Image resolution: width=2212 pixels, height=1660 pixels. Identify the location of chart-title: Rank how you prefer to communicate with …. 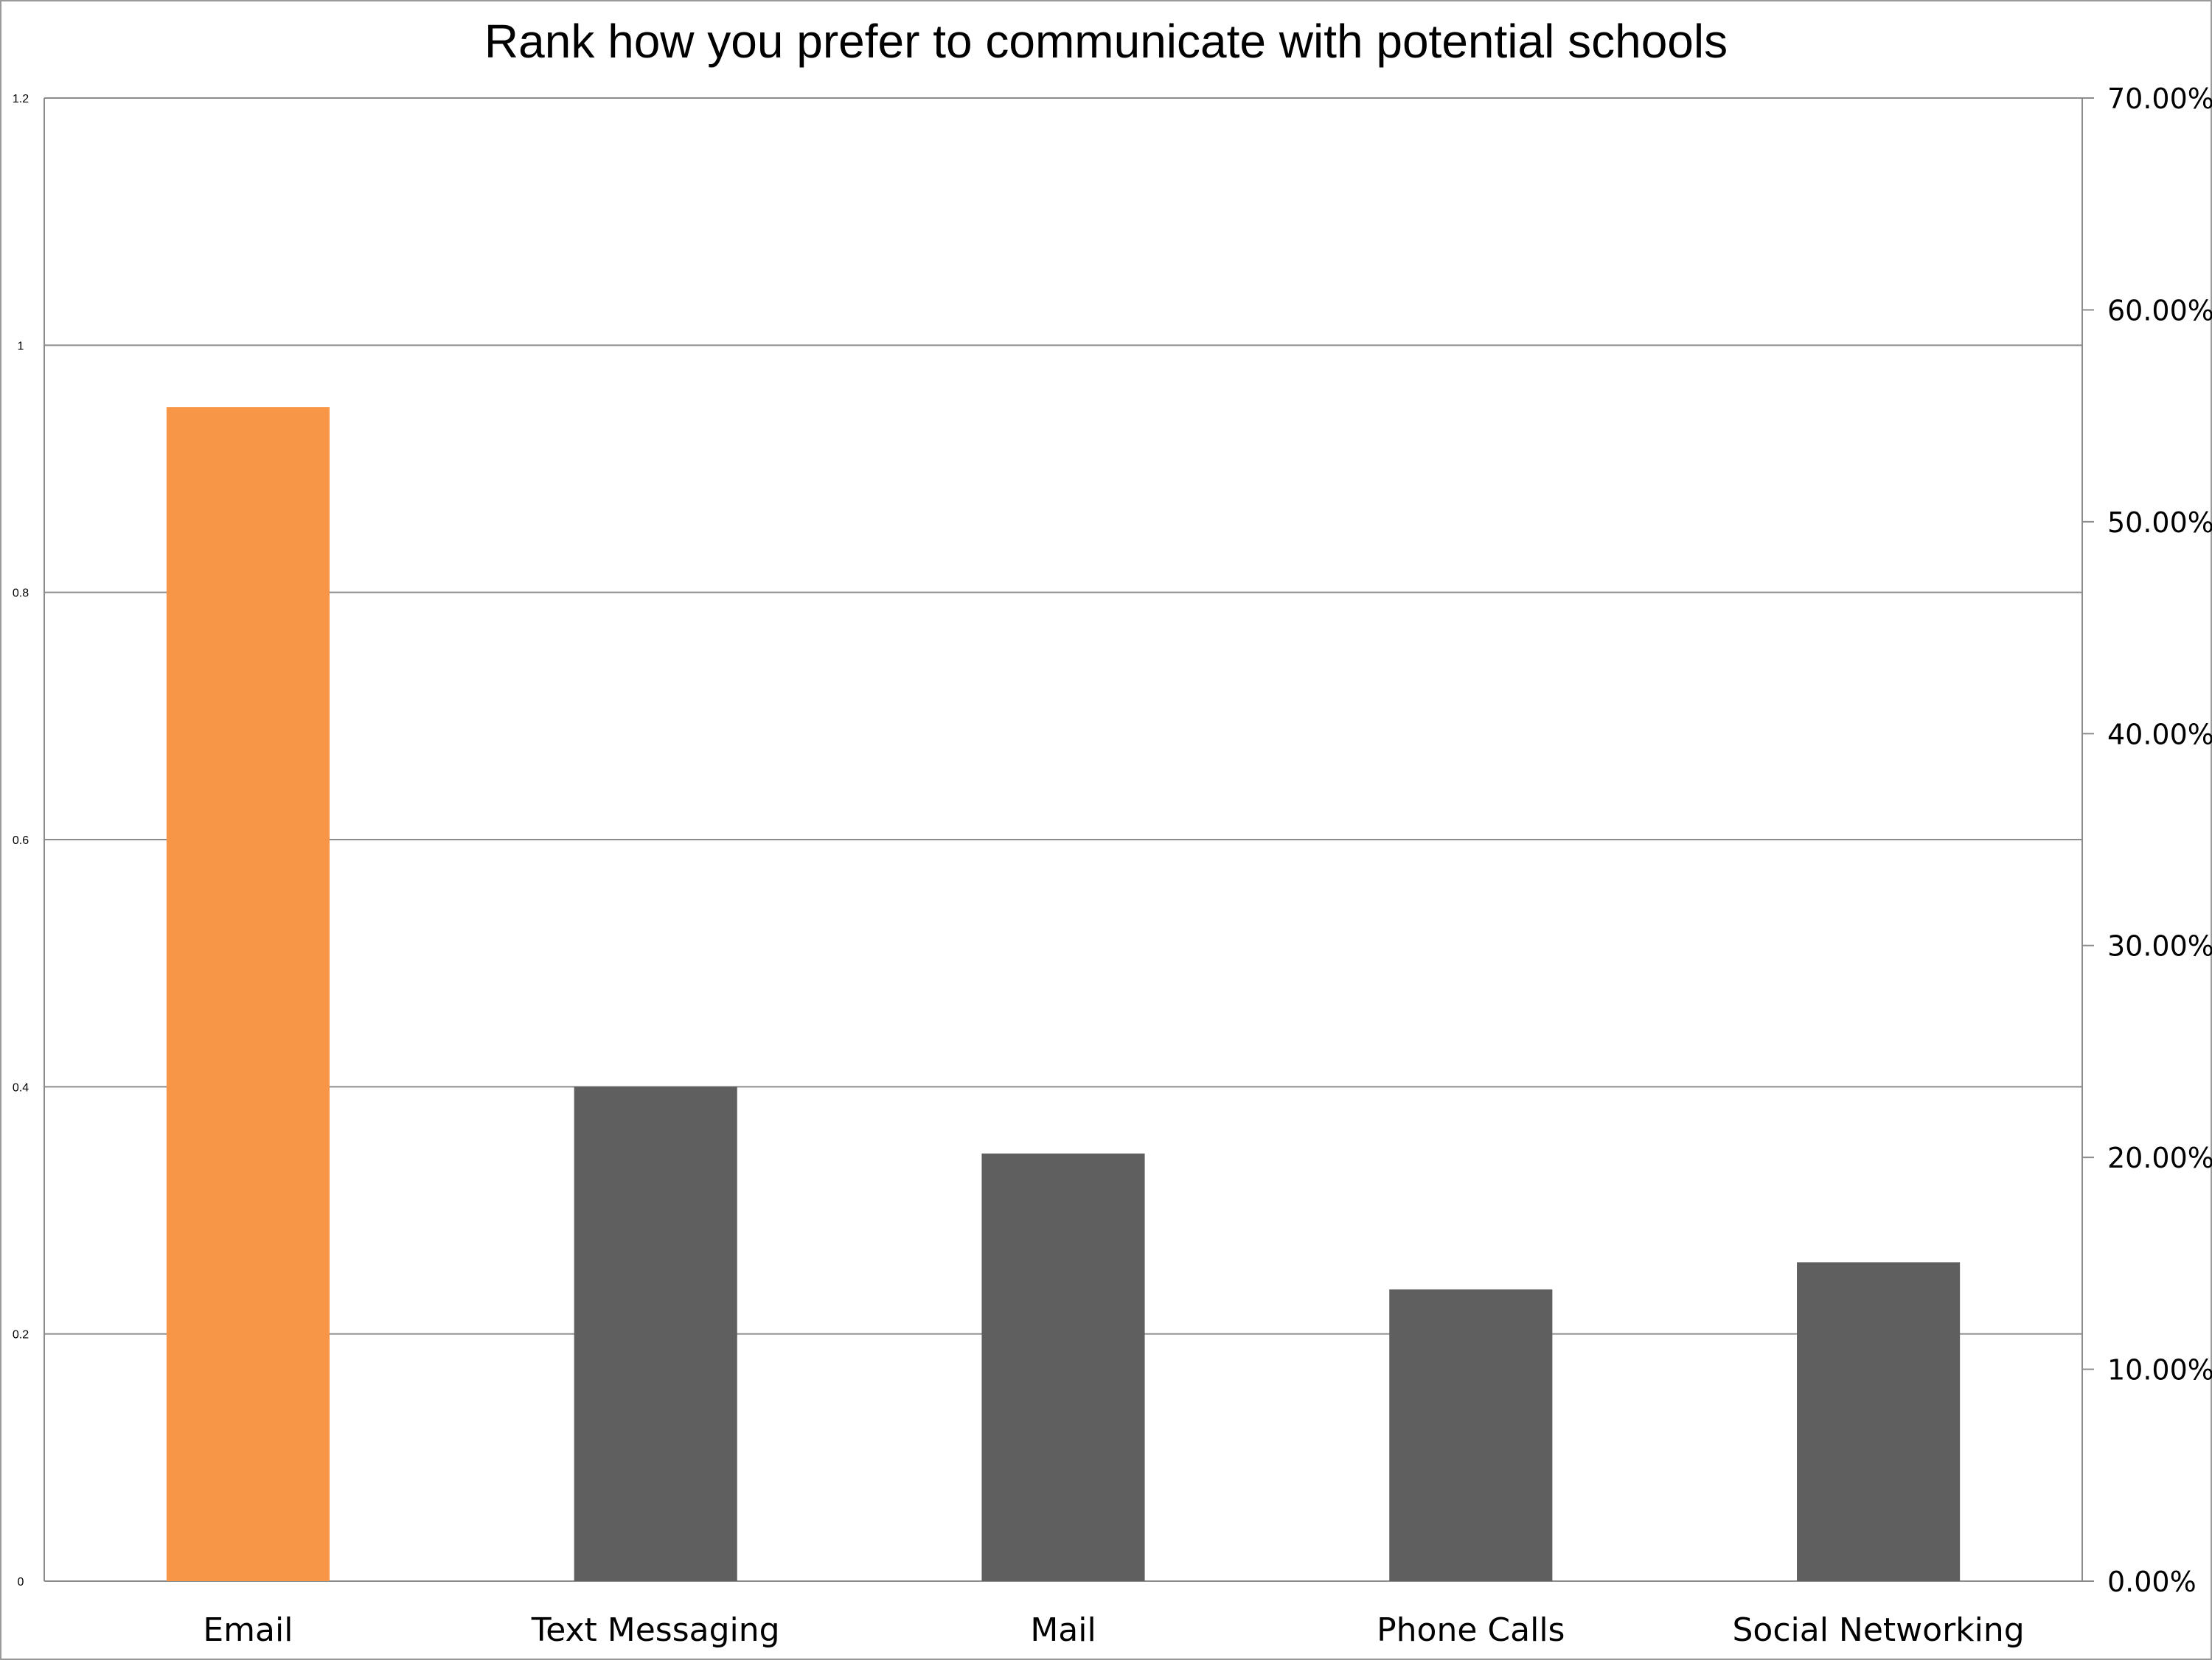
(1106, 41).